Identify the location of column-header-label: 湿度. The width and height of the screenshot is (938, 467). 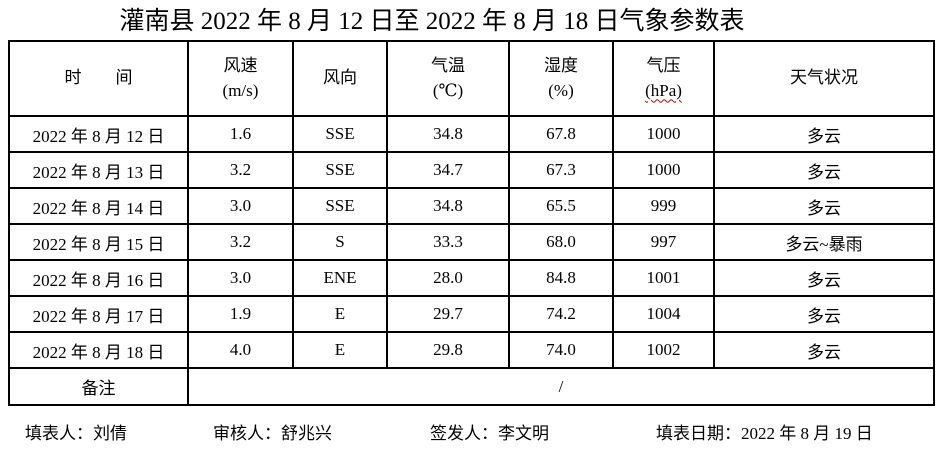
(561, 65).